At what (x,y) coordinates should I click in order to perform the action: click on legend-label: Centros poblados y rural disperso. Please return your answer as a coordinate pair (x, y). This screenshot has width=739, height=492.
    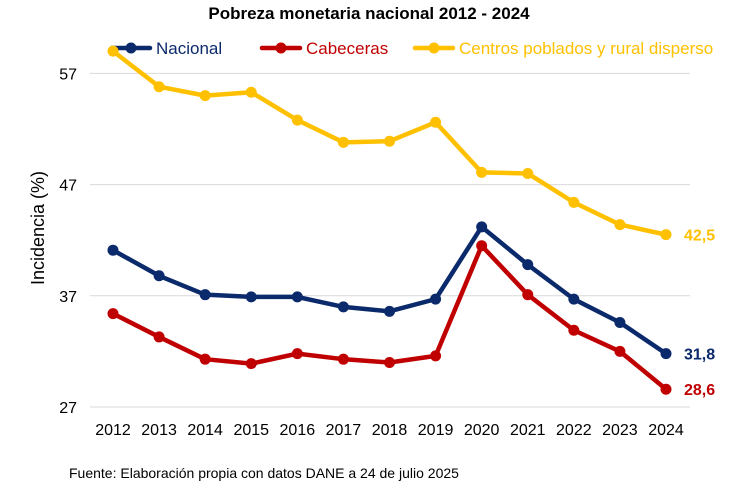
    Looking at the image, I should click on (586, 48).